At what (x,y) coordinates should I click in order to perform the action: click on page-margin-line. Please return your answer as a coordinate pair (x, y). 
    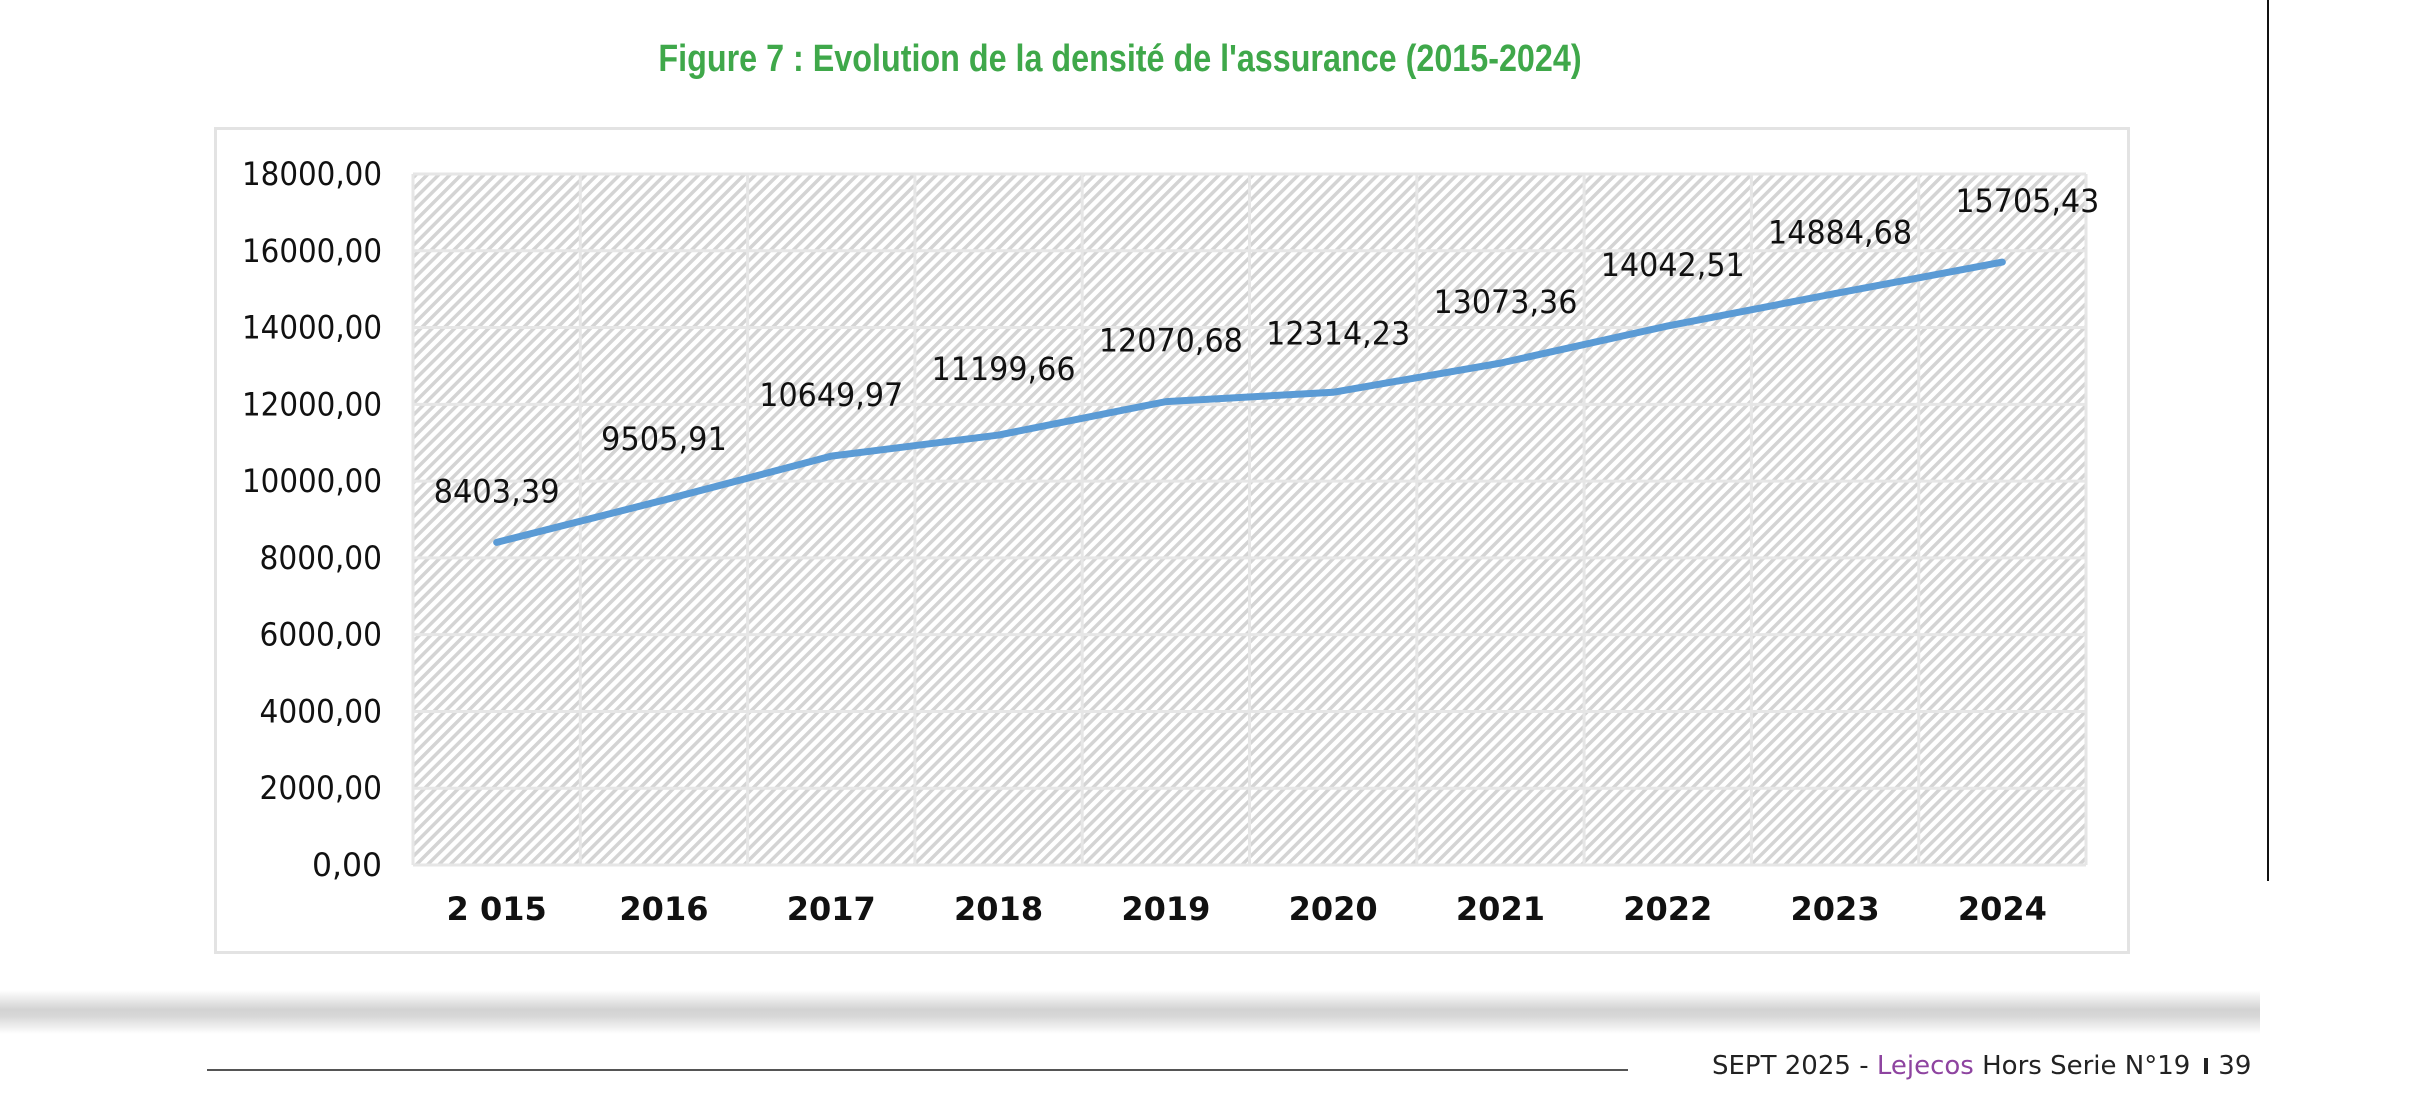
    Looking at the image, I should click on (2268, 440).